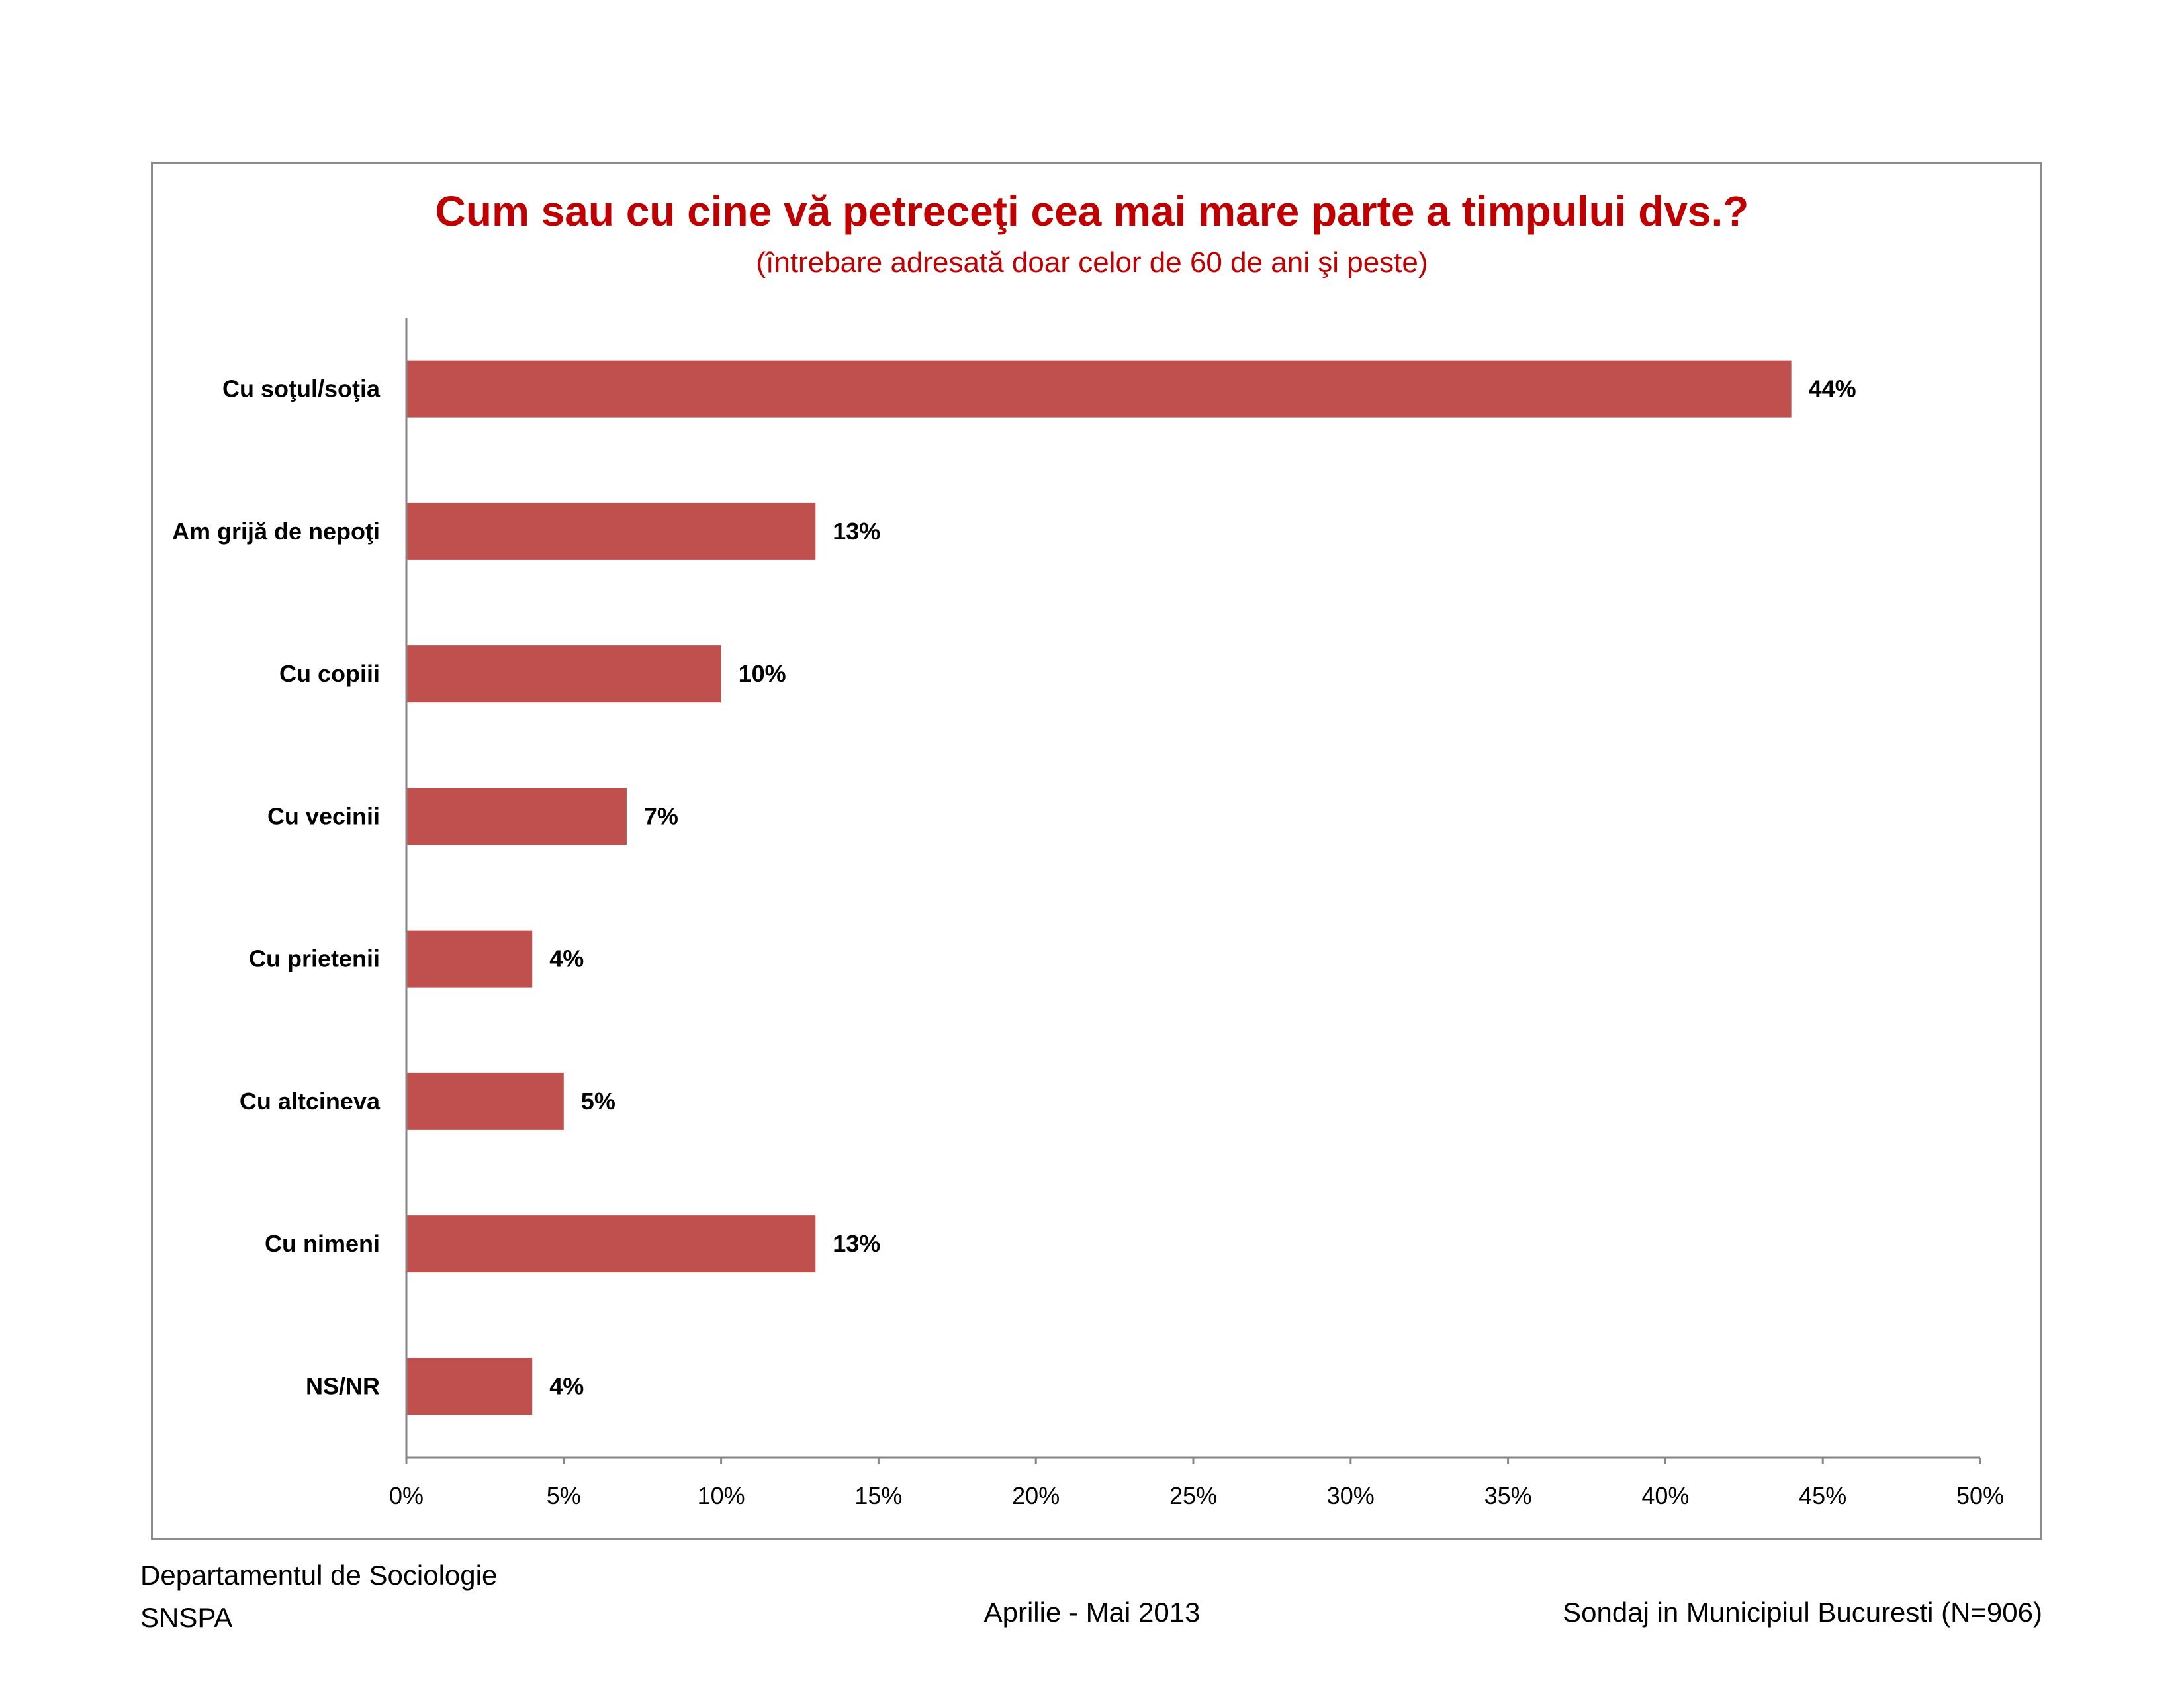 The width and height of the screenshot is (2184, 1688). What do you see at coordinates (1193, 1495) in the screenshot?
I see `x-tick-label: 25%` at bounding box center [1193, 1495].